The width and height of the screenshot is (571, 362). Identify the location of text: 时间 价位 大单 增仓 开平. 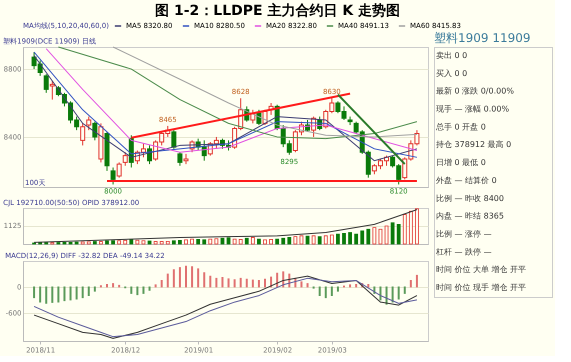
(481, 269).